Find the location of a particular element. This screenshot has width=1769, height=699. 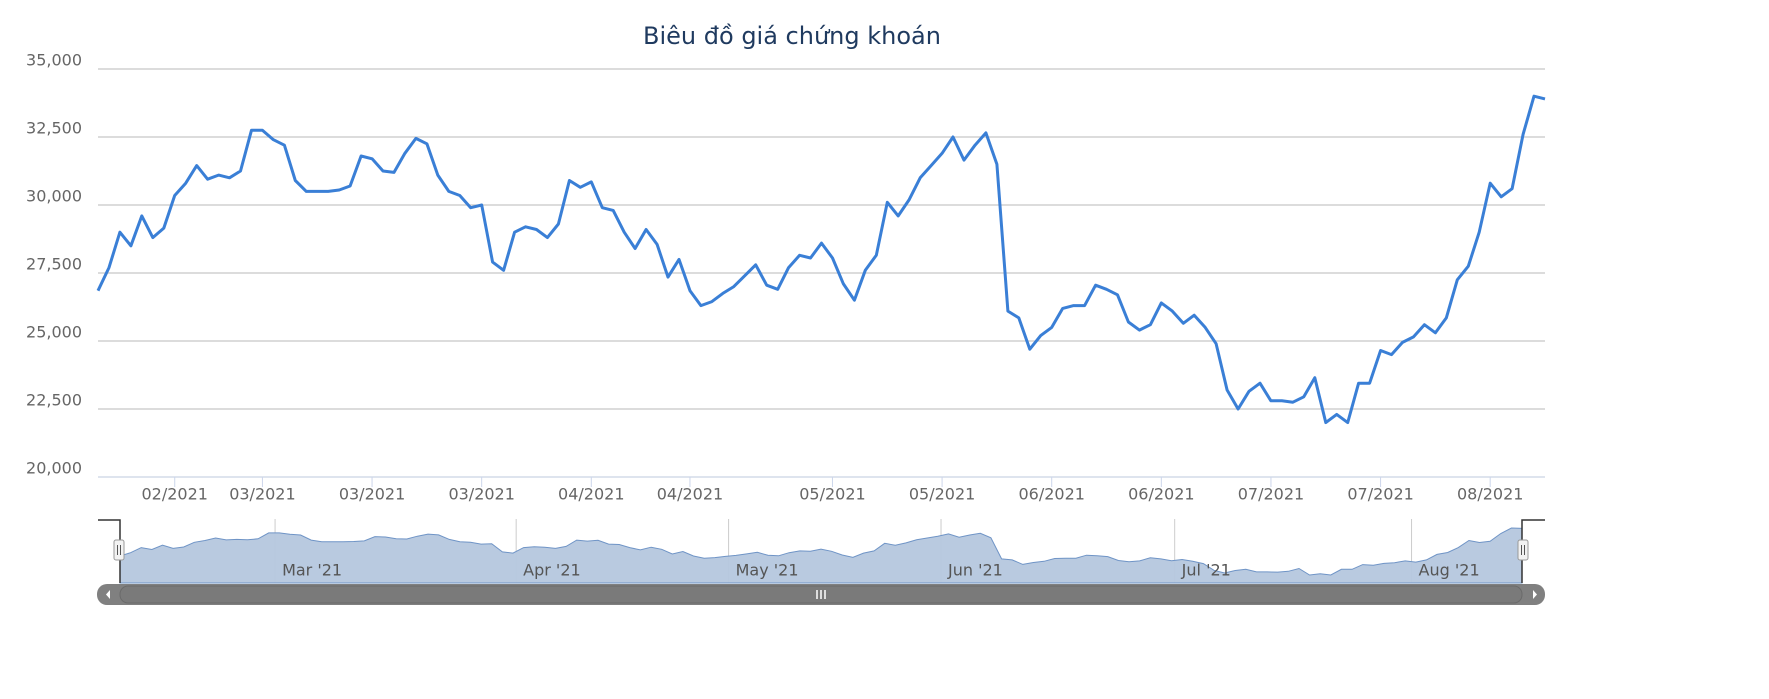

navigator-label: Apr '21 is located at coordinates (552, 570).